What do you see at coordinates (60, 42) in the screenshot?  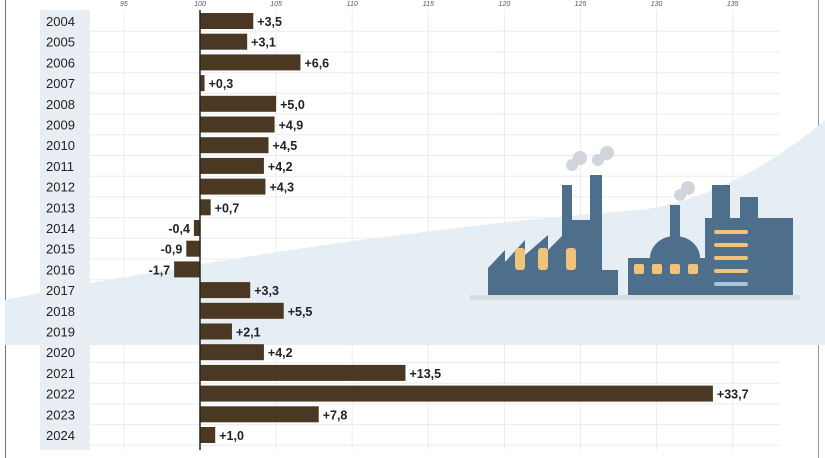 I see `category-label: 2005` at bounding box center [60, 42].